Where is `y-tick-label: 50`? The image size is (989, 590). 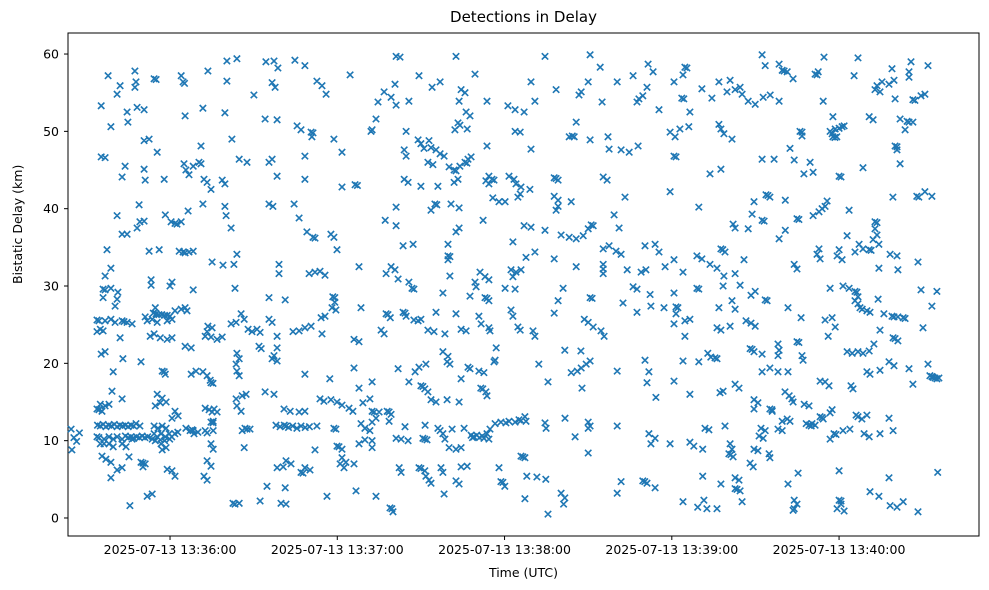
y-tick-label: 50 is located at coordinates (51, 131).